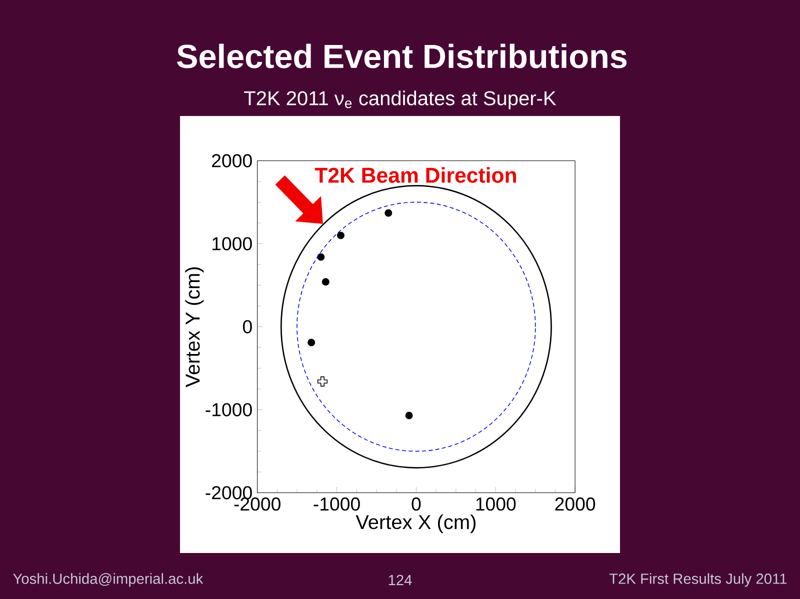 Image resolution: width=800 pixels, height=599 pixels. What do you see at coordinates (257, 504) in the screenshot?
I see `x-tick-label: -2000` at bounding box center [257, 504].